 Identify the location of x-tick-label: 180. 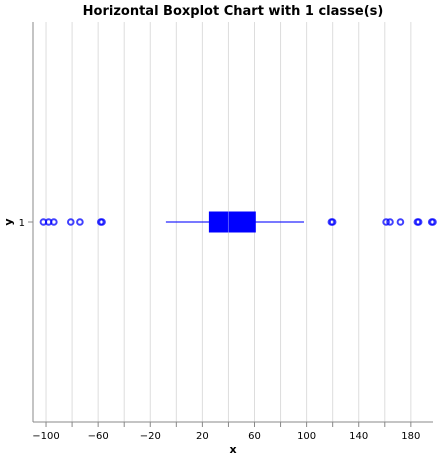
(410, 436).